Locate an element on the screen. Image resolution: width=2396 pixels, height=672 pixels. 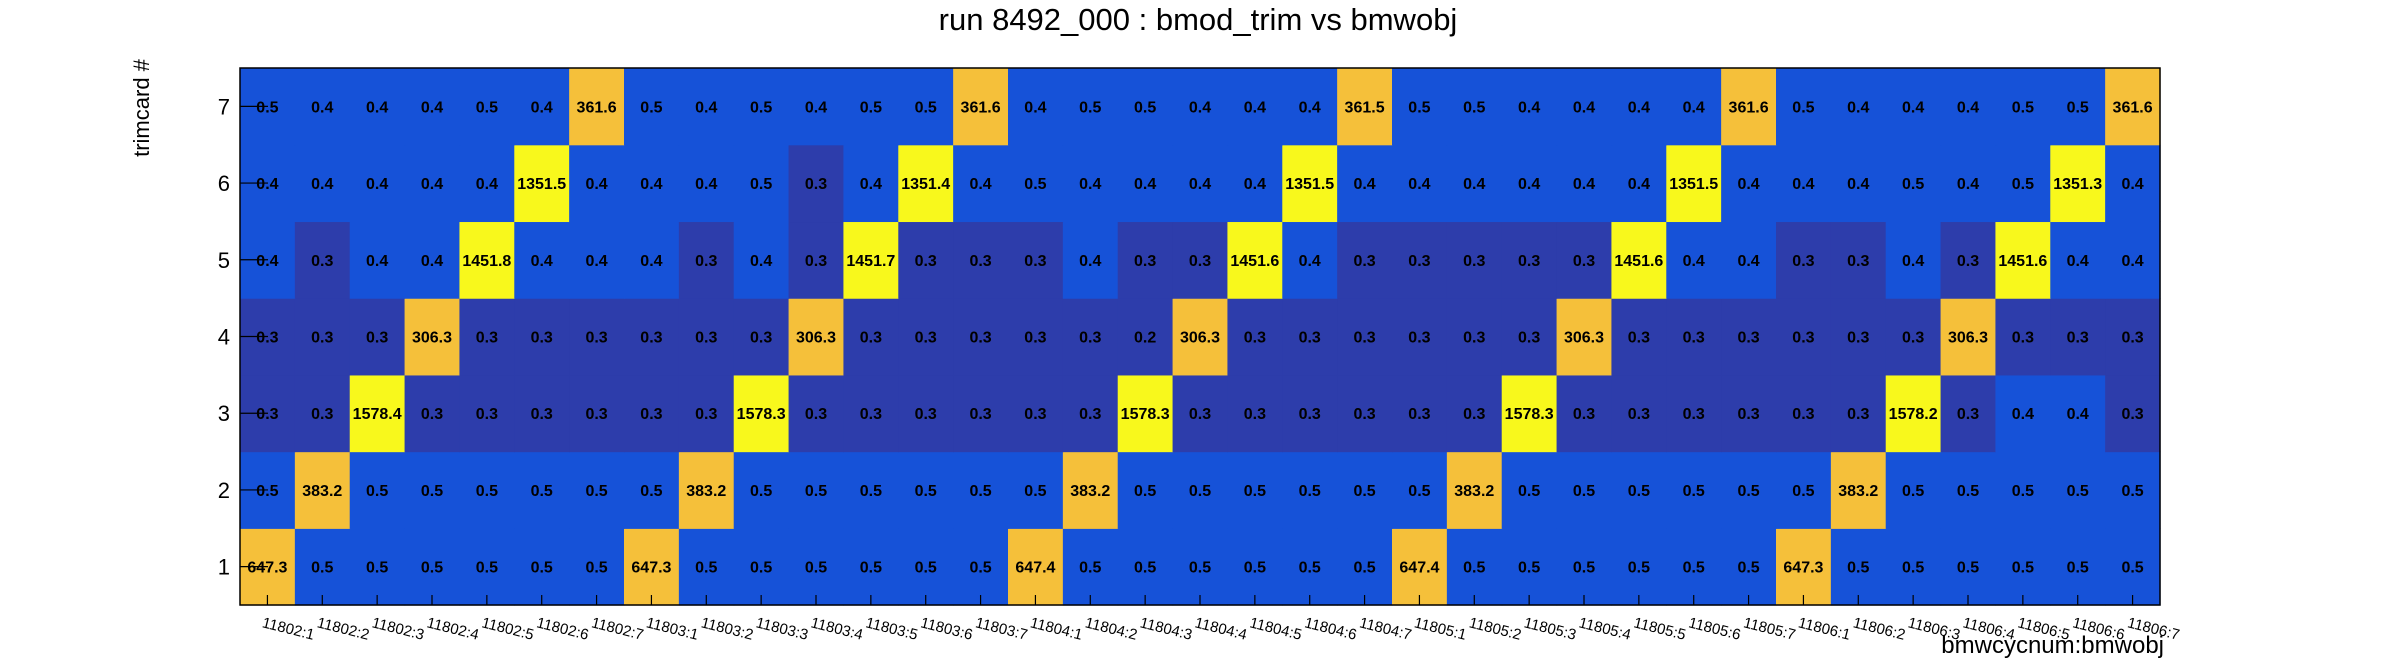
cell-value-label: 1451.8 is located at coordinates (486, 261).